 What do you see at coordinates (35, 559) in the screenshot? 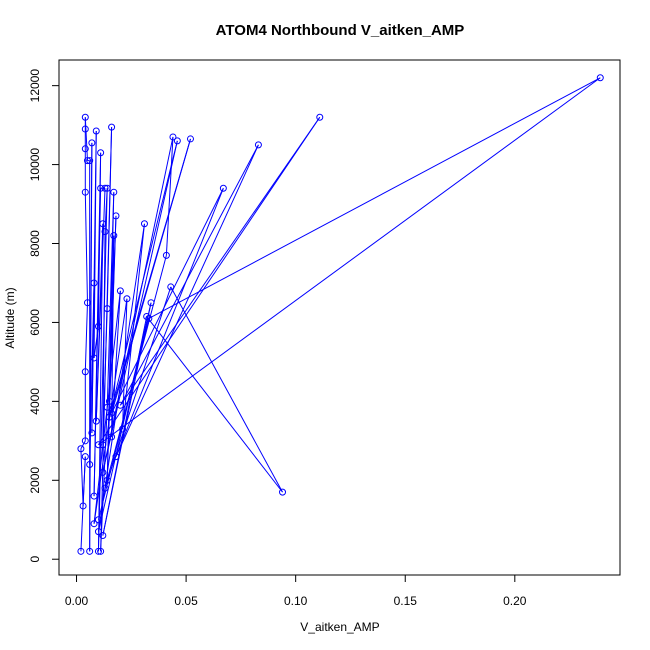
I see `y-tick-label: 0` at bounding box center [35, 559].